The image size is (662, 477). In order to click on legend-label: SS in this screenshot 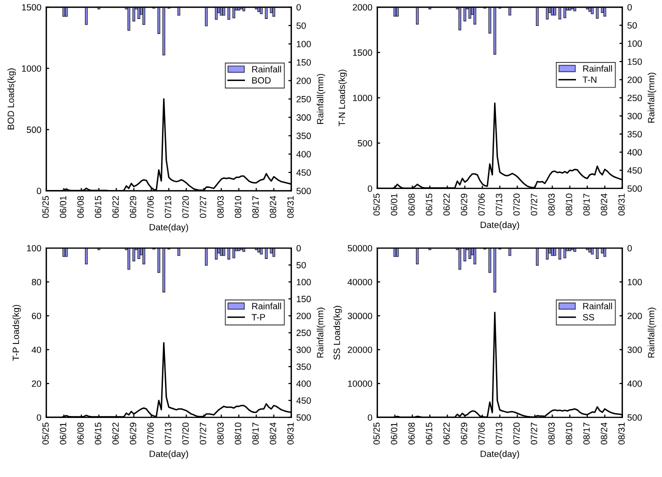, I will do `click(588, 317)`.